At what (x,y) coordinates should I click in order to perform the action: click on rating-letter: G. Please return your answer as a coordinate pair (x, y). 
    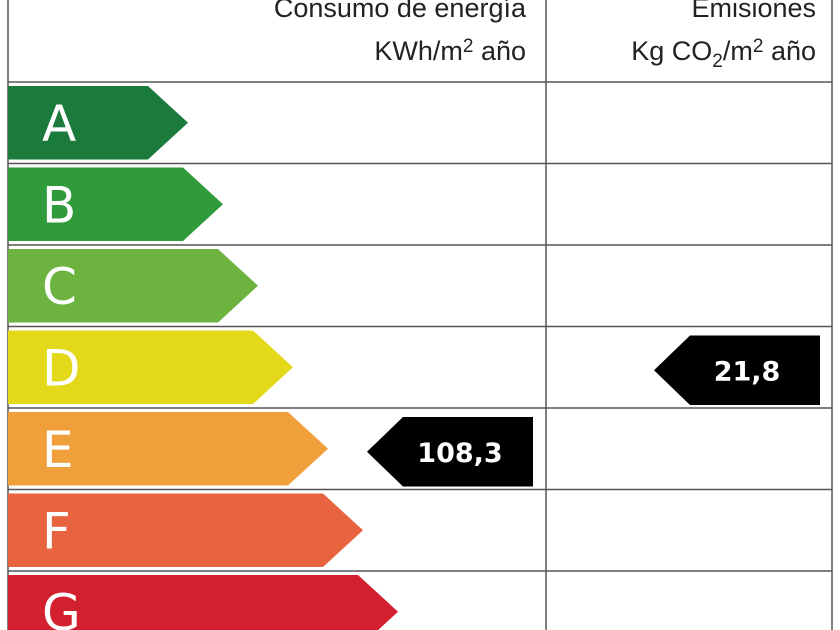
    Looking at the image, I should click on (61, 607).